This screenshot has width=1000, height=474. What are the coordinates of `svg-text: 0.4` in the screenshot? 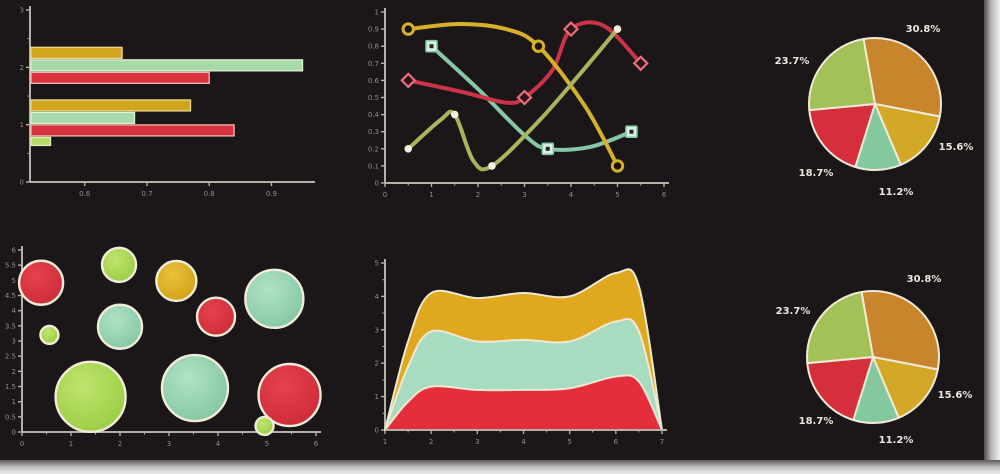 It's located at (374, 115).